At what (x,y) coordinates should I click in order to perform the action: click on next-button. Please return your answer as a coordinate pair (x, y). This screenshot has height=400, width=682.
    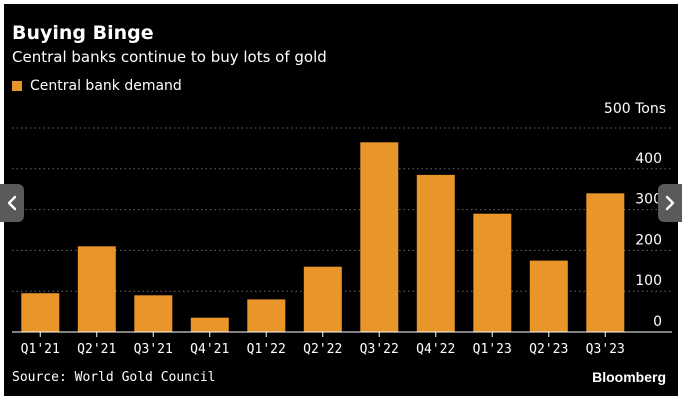
    Looking at the image, I should click on (670, 203).